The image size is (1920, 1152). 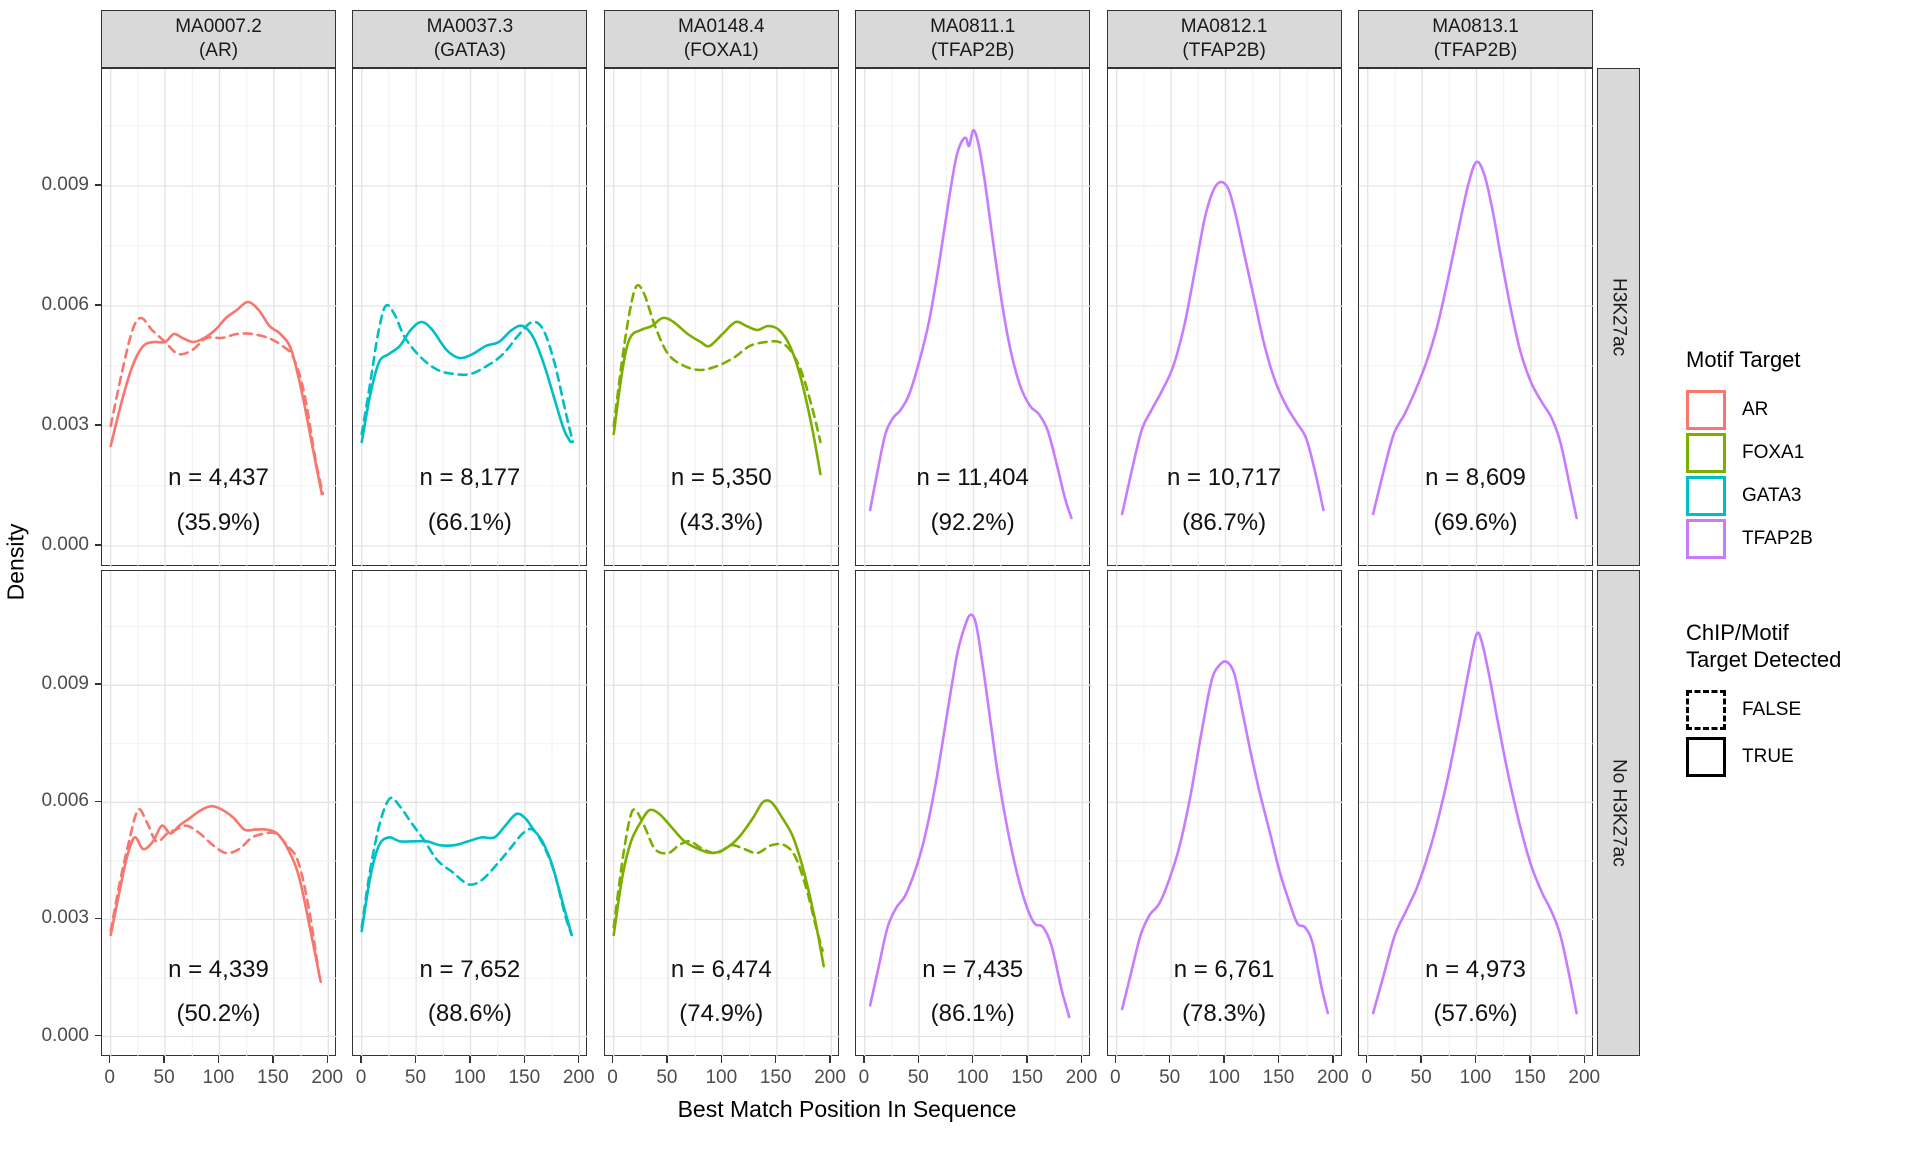 What do you see at coordinates (1224, 477) in the screenshot?
I see `facet-annotation-n: n = 10,717` at bounding box center [1224, 477].